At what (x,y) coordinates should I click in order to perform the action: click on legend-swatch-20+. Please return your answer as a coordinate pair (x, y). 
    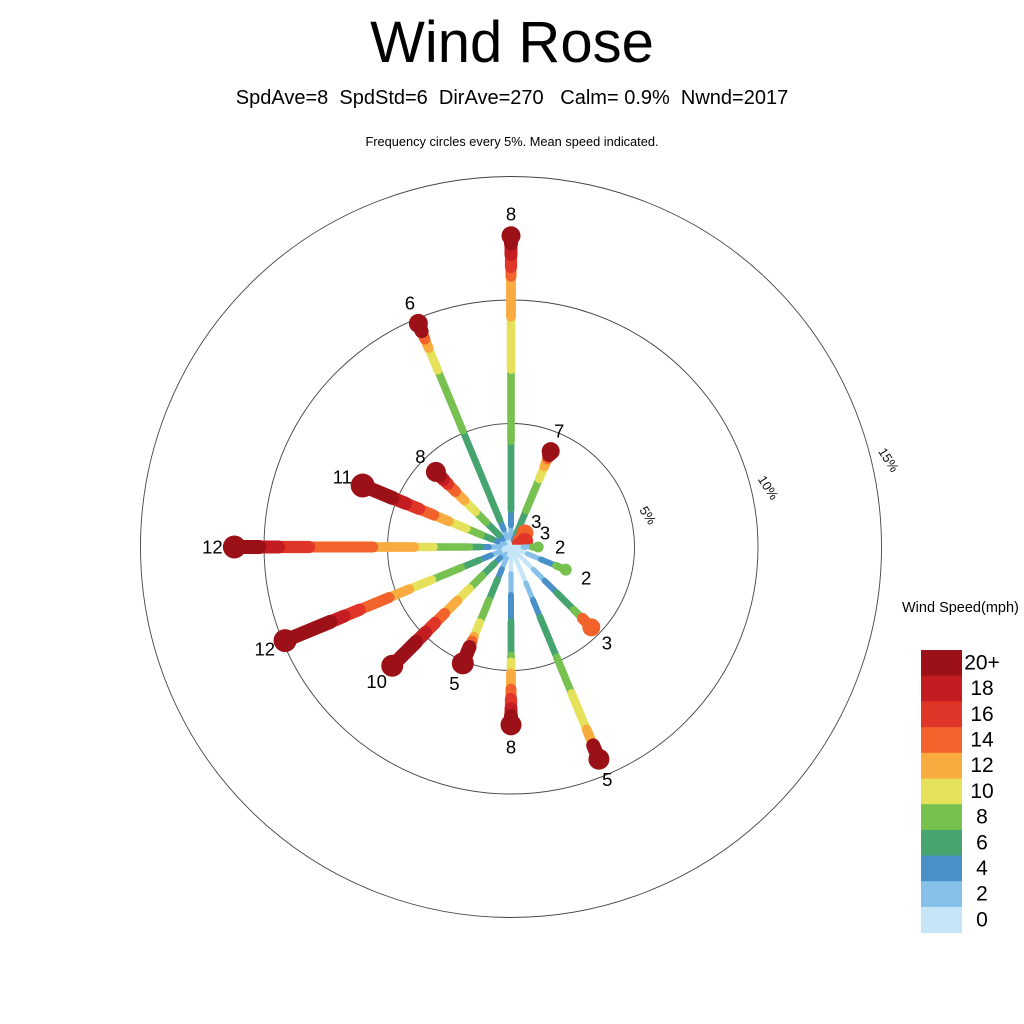
    Looking at the image, I should click on (941, 663).